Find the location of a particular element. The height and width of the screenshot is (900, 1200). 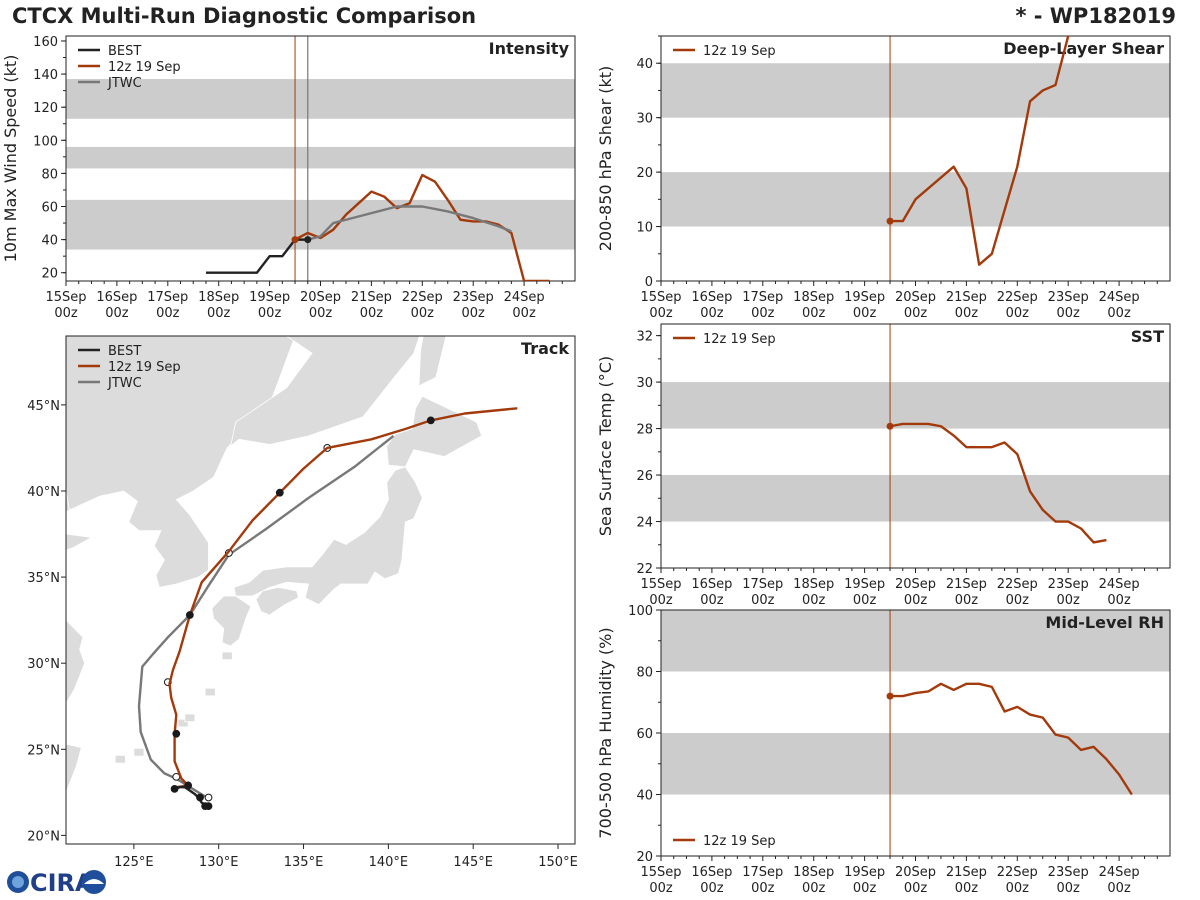

y-tick-label: 80 is located at coordinates (49, 174).